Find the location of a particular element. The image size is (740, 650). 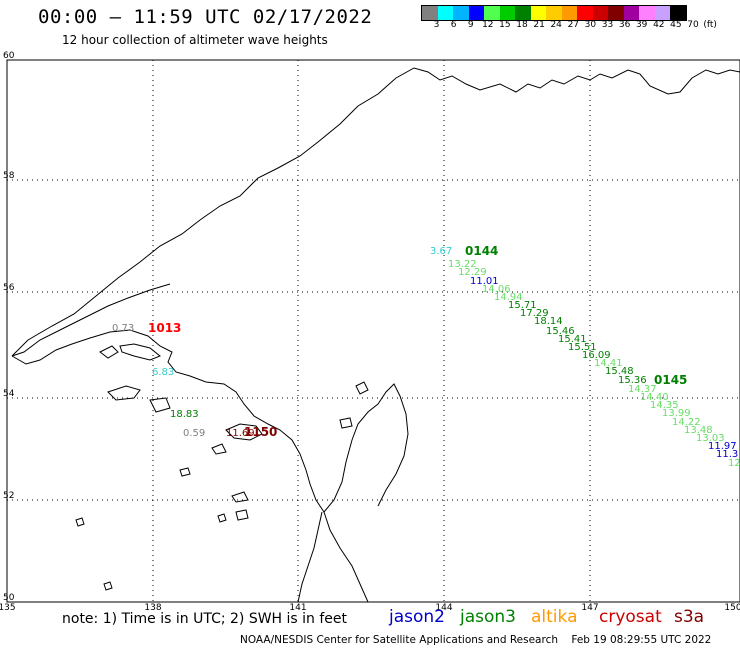

wave-height-value: 13.22 is located at coordinates (462, 264).